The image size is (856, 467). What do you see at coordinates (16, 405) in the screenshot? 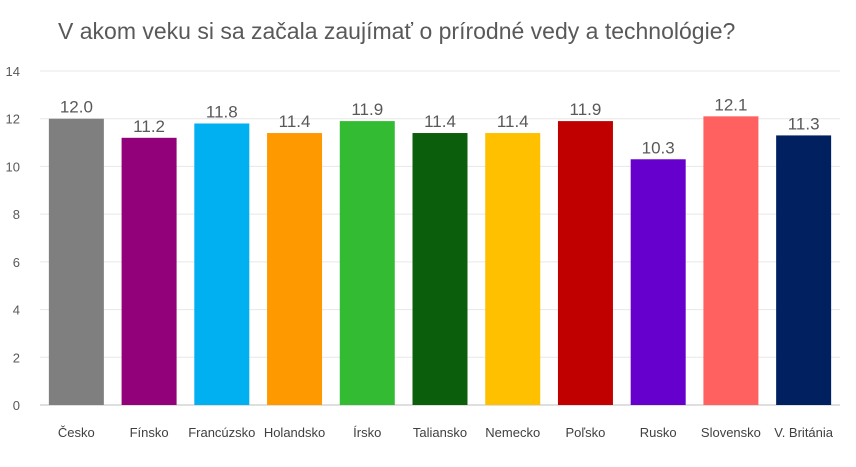
I see `y-tick-label: 0` at bounding box center [16, 405].